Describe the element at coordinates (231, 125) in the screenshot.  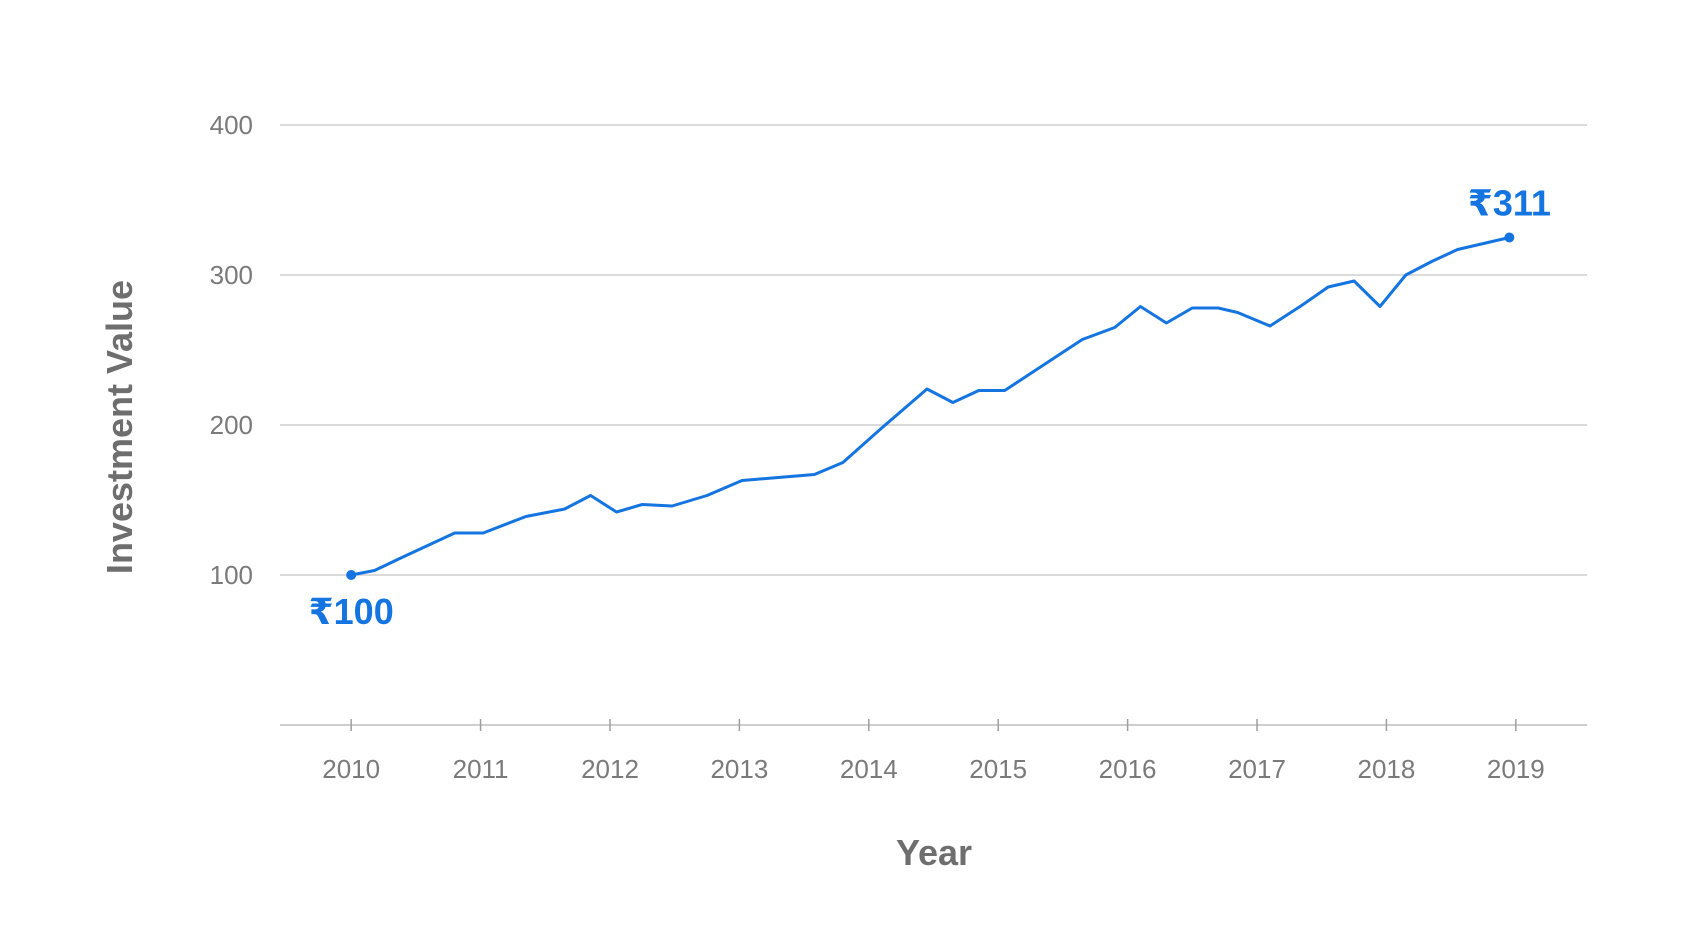
I see `y-tick-label-400: 400` at that location.